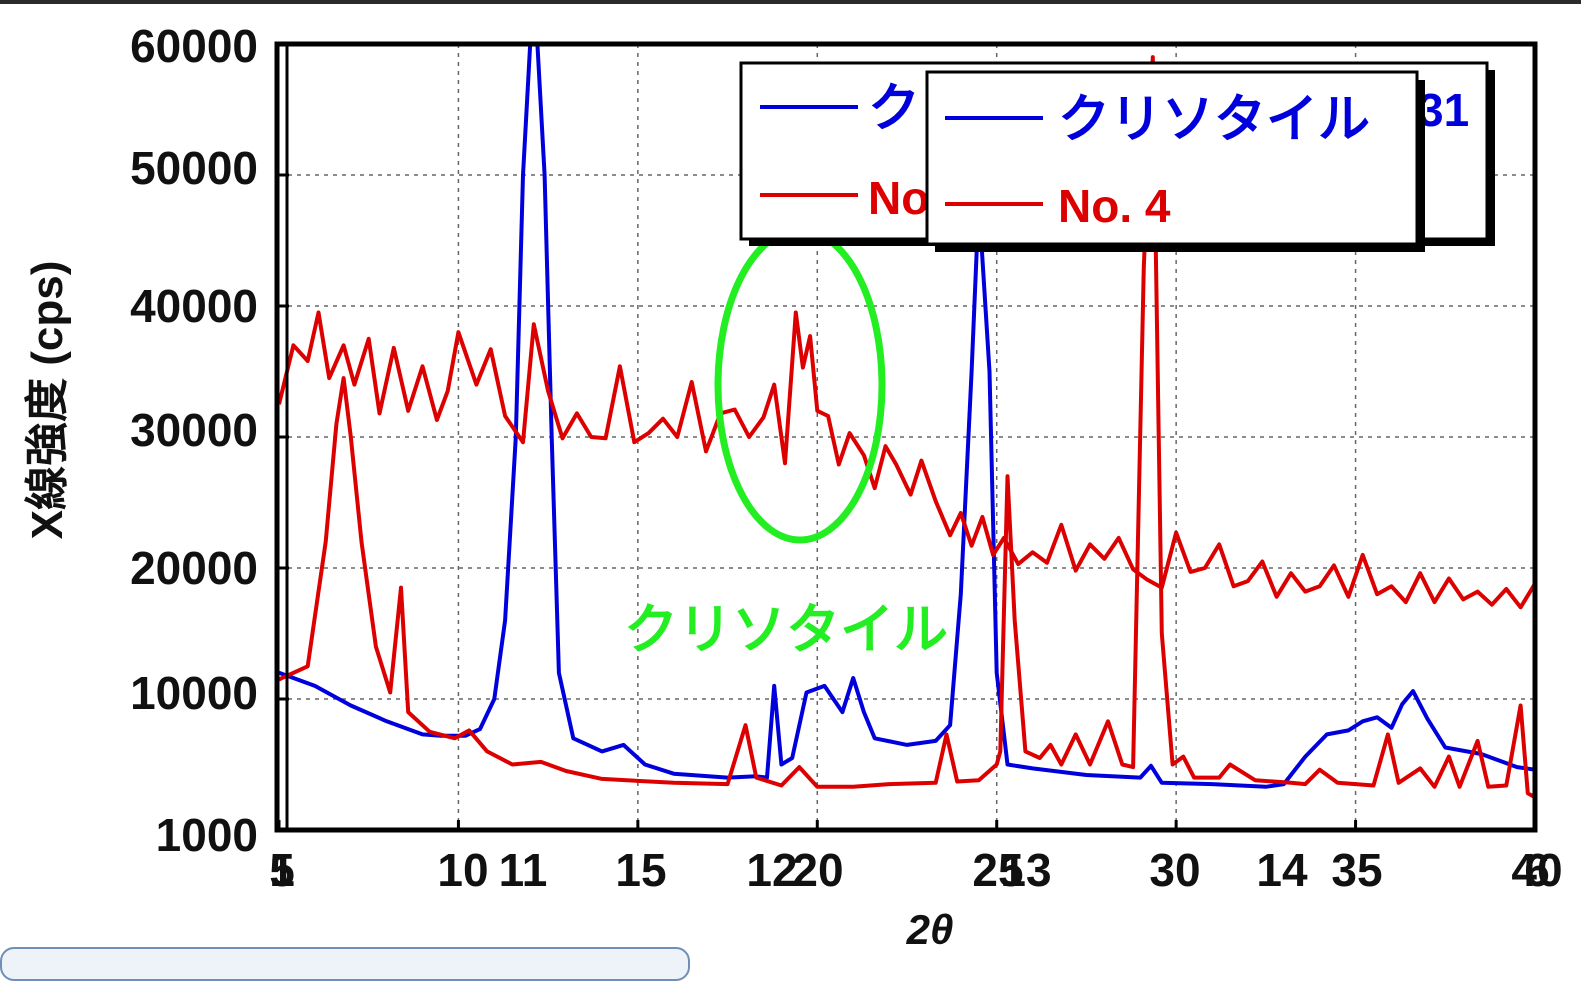 This screenshot has width=1581, height=981. I want to click on x-tick-label-overlap: 13, so click(1025, 870).